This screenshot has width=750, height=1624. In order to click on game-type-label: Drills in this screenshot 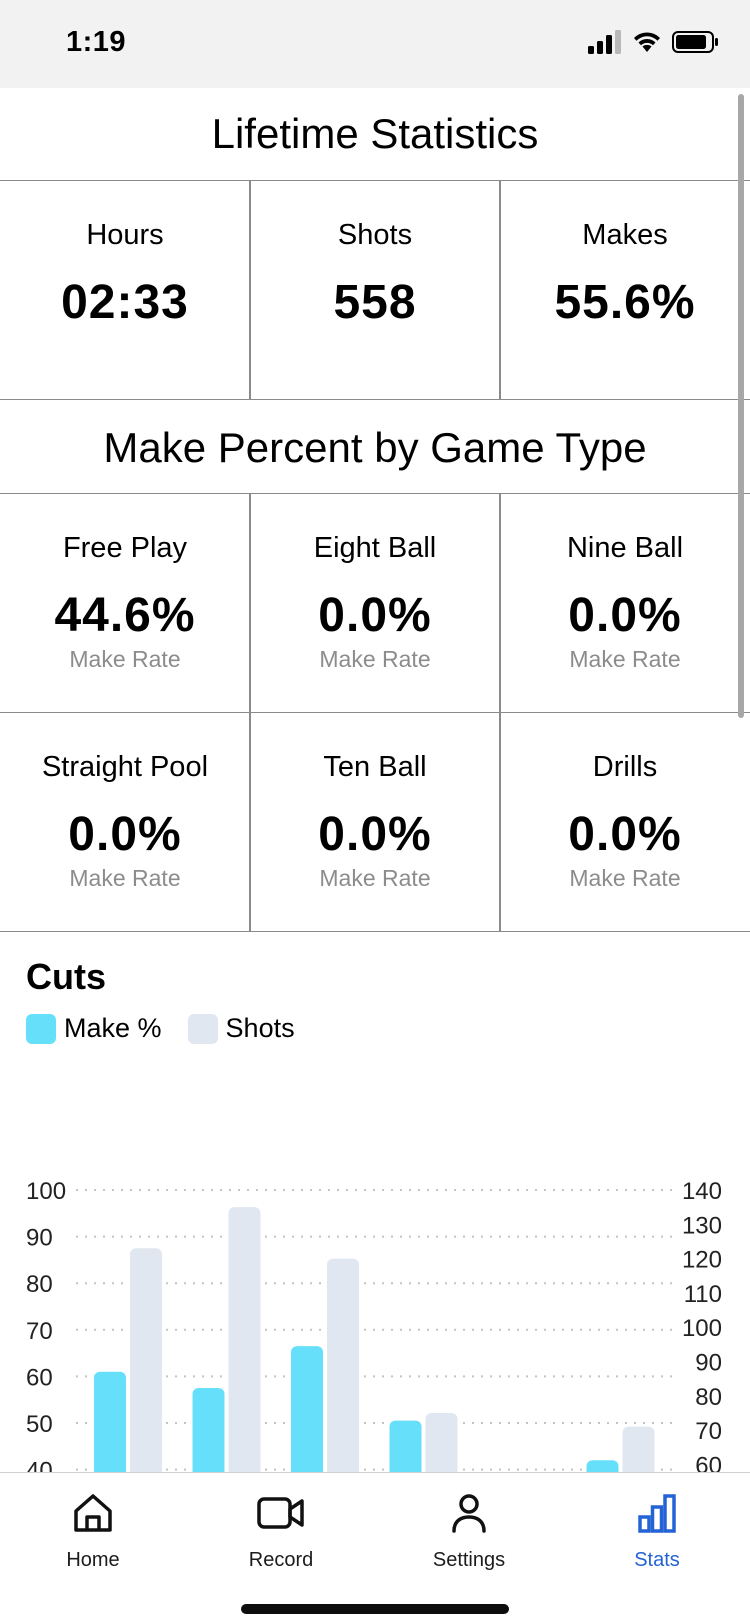, I will do `click(625, 766)`.